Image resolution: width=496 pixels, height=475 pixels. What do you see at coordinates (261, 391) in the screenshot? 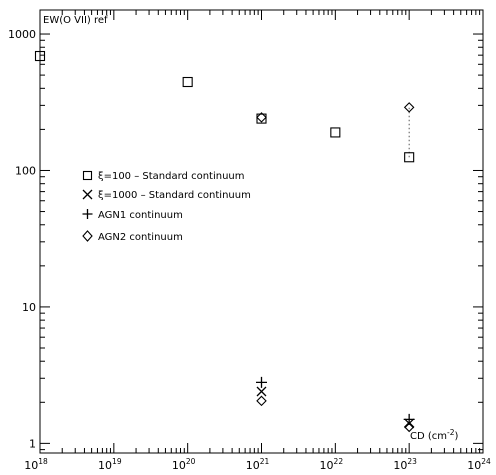
I see `x-marker` at bounding box center [261, 391].